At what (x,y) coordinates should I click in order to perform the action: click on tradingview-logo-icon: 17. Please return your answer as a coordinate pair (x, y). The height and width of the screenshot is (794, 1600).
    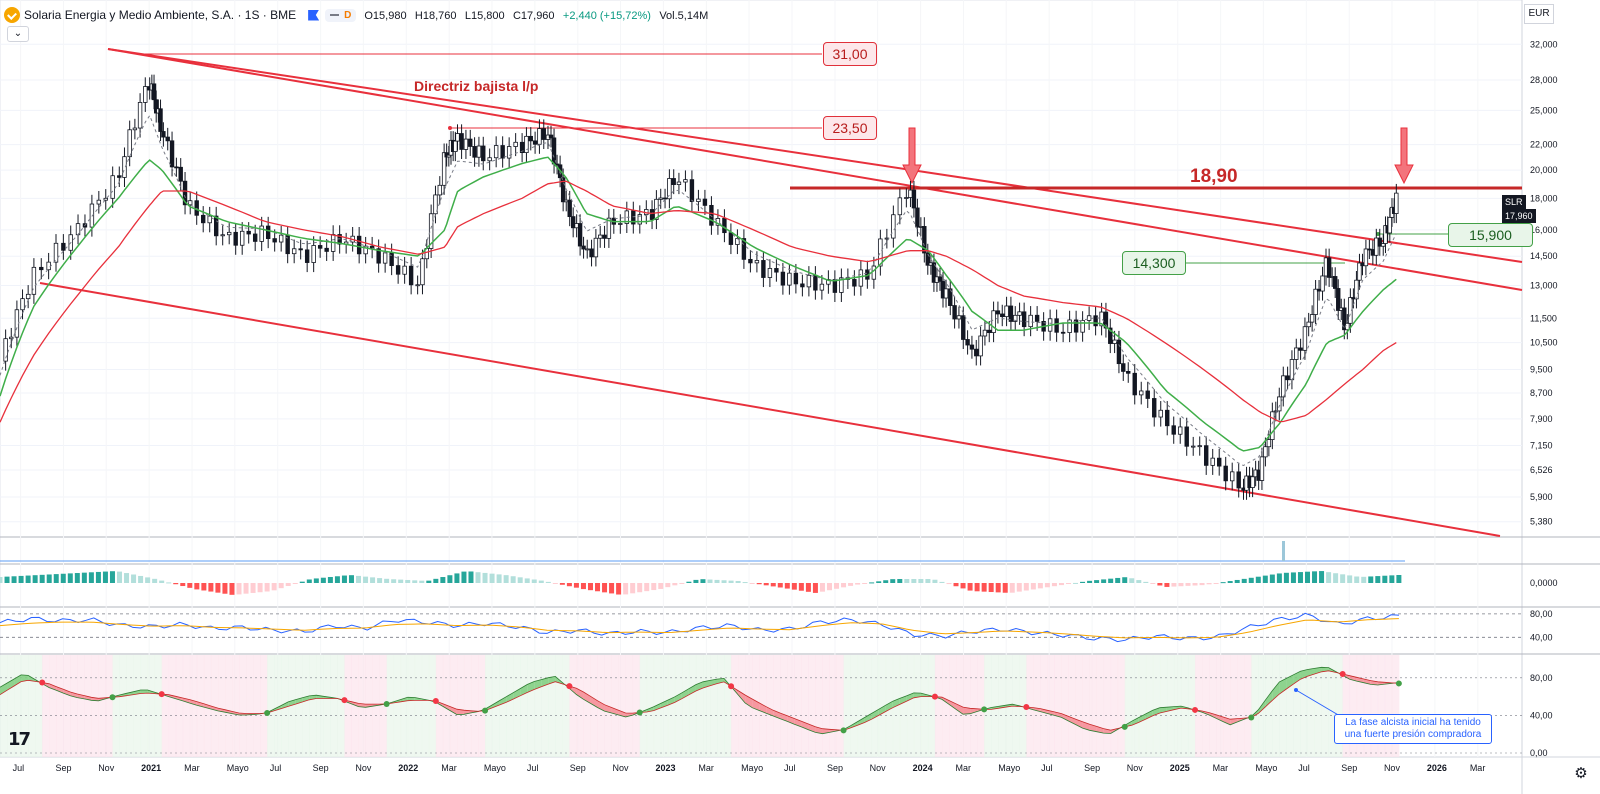
    Looking at the image, I should click on (19, 739).